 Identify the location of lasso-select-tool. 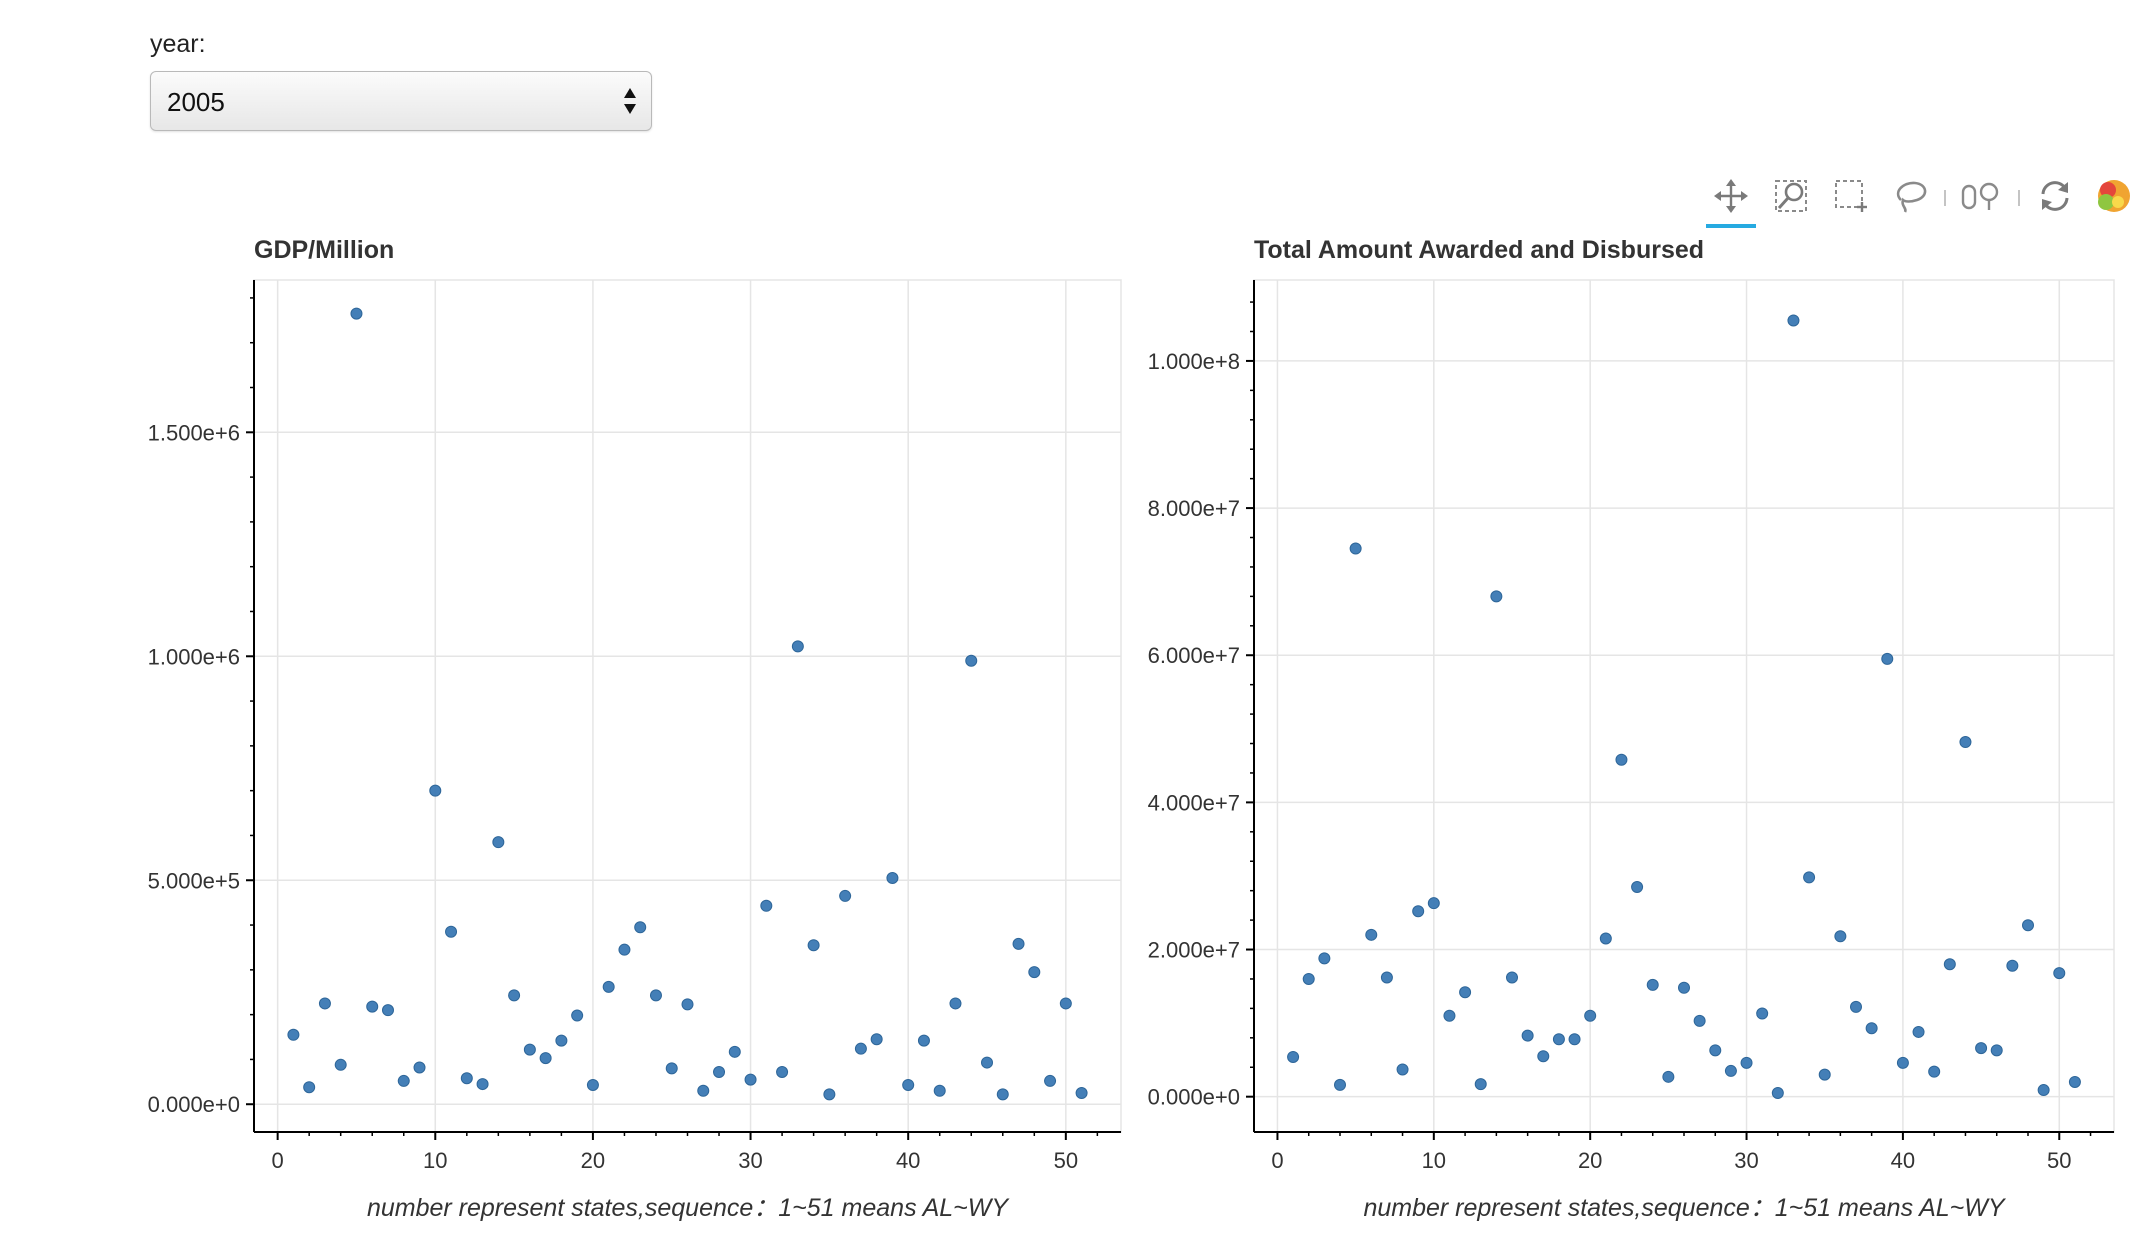
(1911, 197).